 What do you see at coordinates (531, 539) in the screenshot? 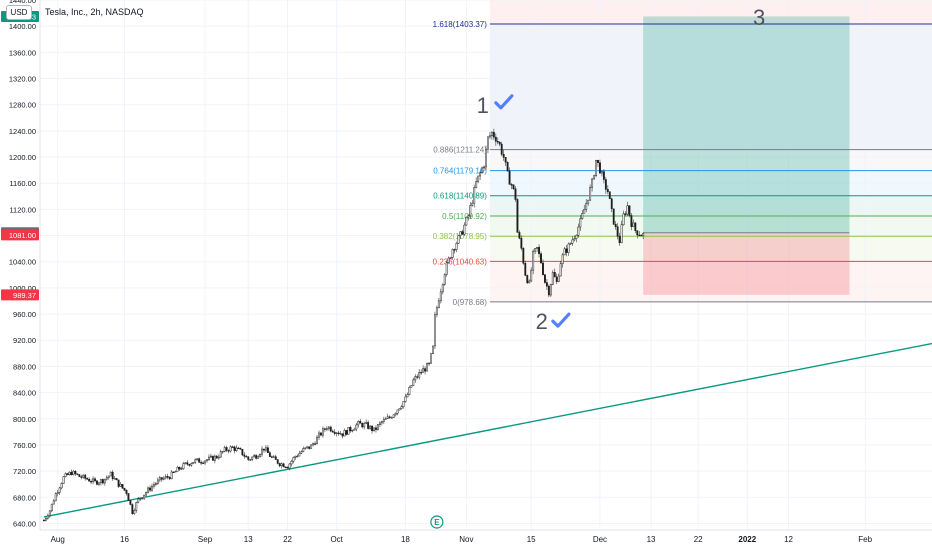
I see `time-tick-label: 15` at bounding box center [531, 539].